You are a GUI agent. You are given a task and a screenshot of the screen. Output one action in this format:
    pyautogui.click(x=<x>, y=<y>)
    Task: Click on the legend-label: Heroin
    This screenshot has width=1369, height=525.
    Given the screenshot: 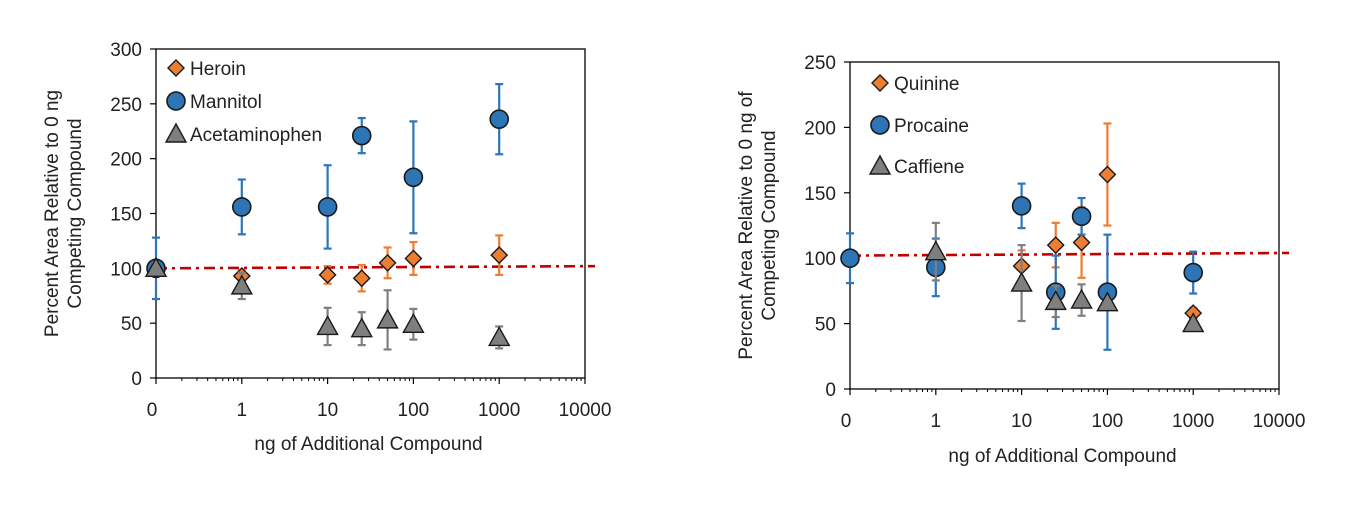 What is the action you would take?
    pyautogui.click(x=218, y=69)
    